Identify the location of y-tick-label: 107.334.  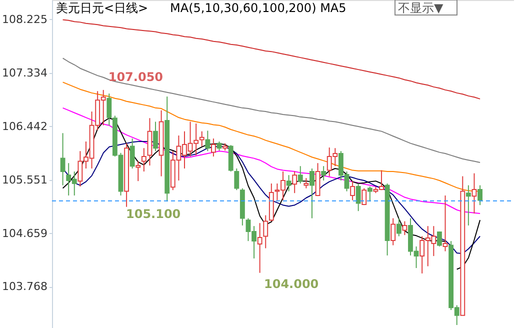
(25, 73).